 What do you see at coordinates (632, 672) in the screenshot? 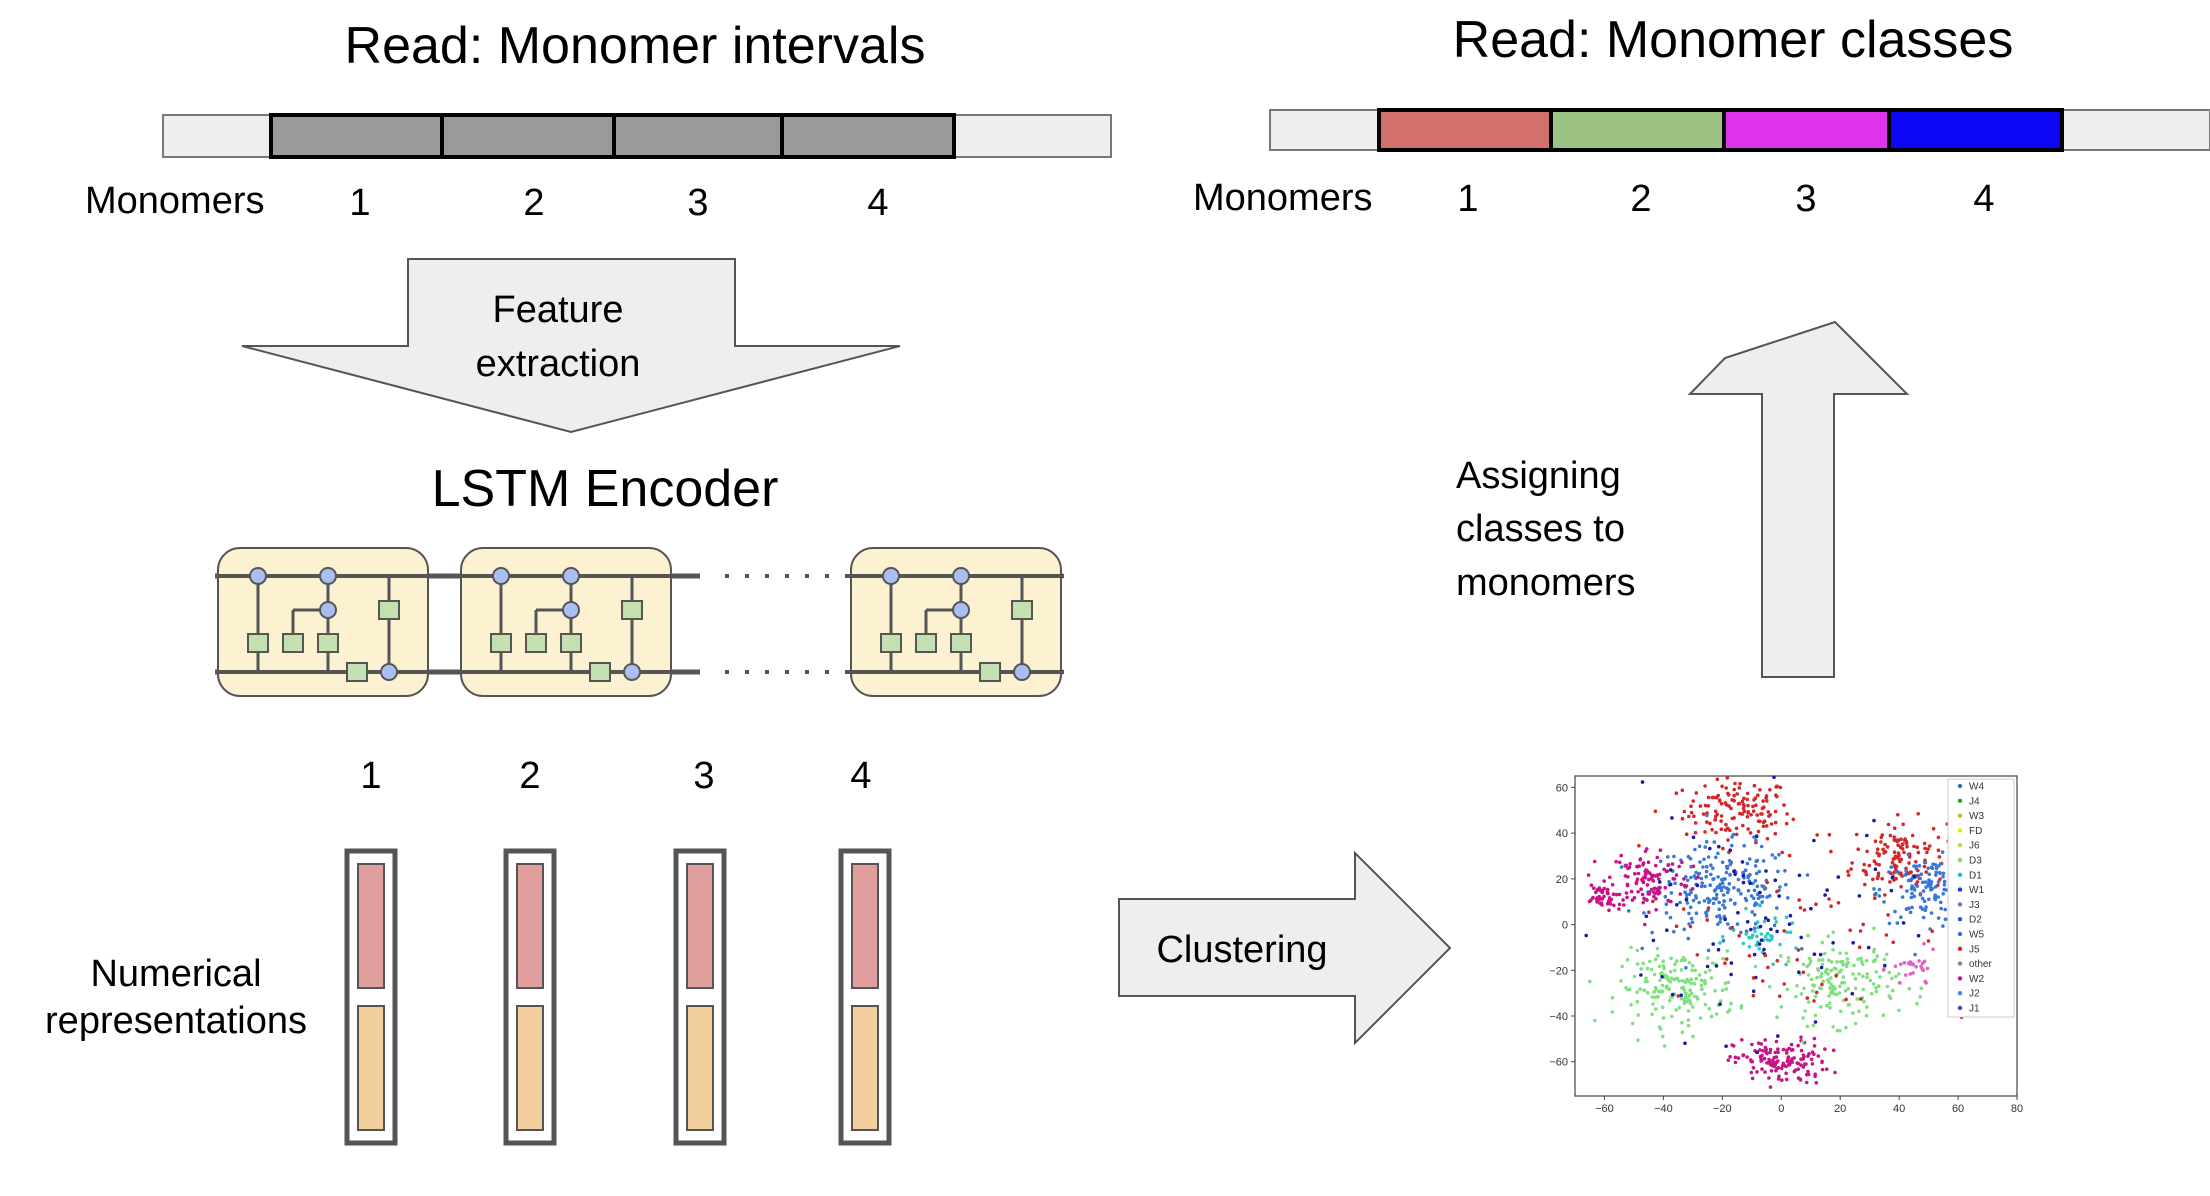
I see `lstm-pointwise-op` at bounding box center [632, 672].